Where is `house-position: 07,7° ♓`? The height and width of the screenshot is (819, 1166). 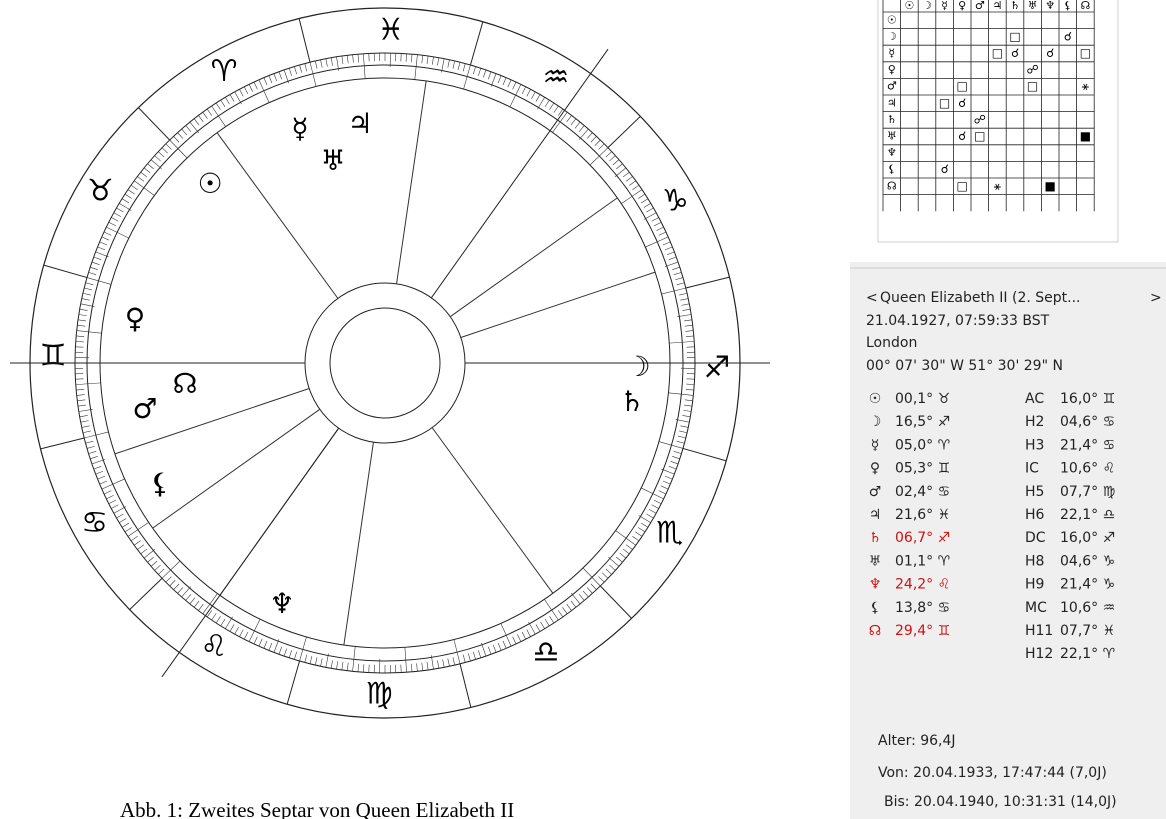 house-position: 07,7° ♓ is located at coordinates (1087, 631).